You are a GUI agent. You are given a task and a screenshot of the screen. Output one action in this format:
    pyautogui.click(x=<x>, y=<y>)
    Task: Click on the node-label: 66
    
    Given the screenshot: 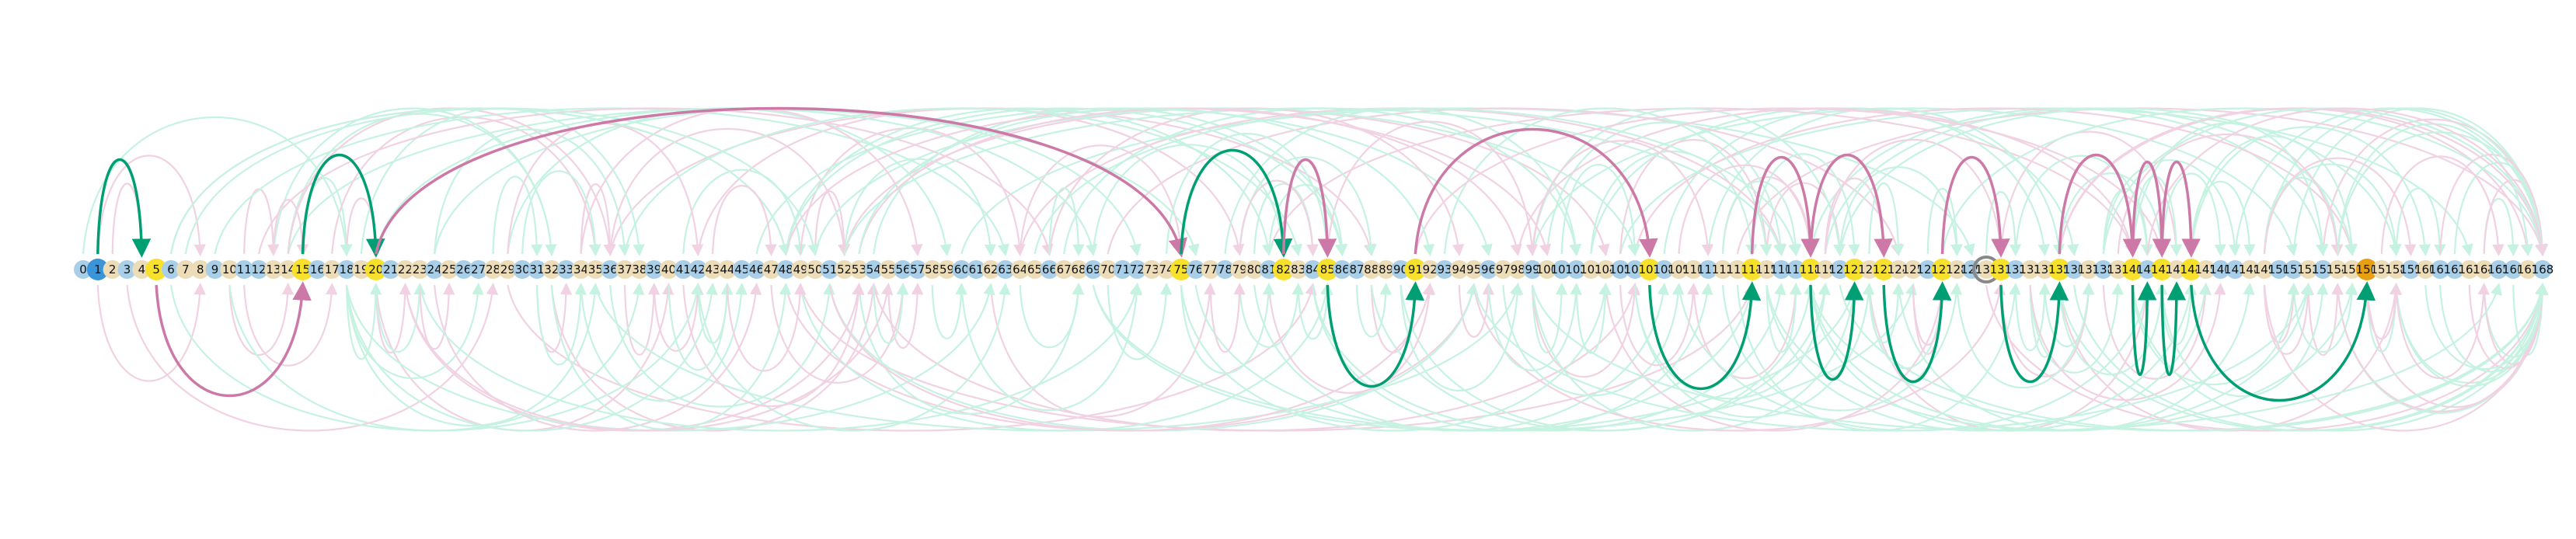 What is the action you would take?
    pyautogui.click(x=1049, y=269)
    